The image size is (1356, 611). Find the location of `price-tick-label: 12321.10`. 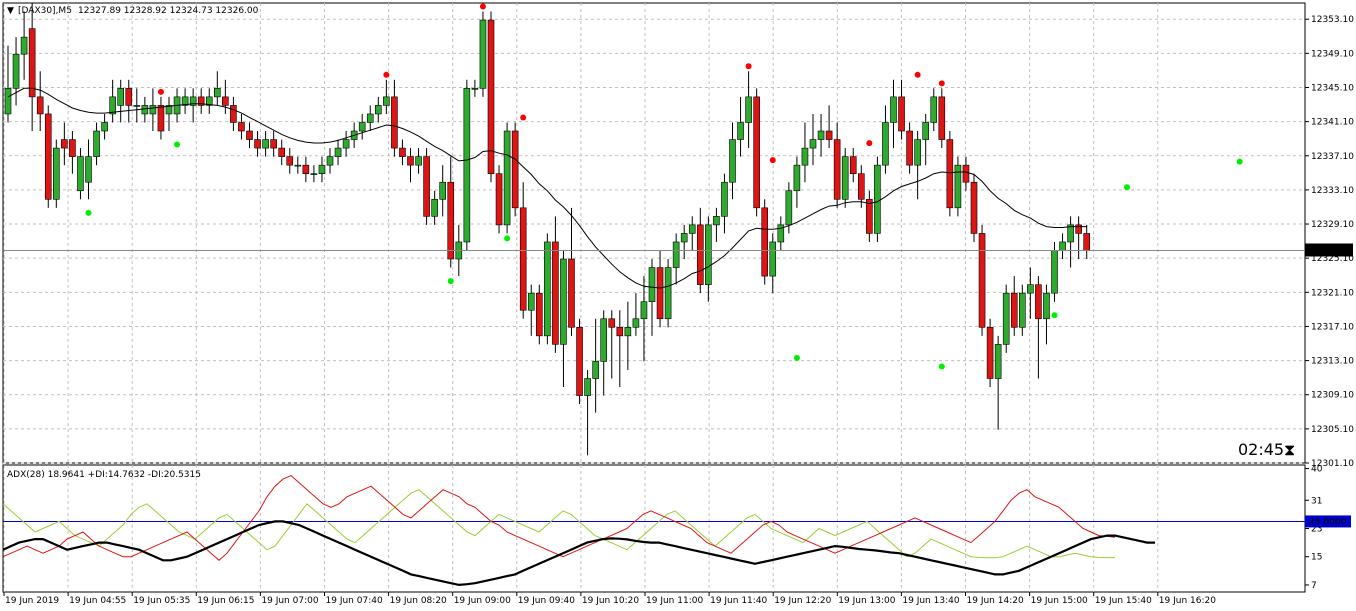

price-tick-label: 12321.10 is located at coordinates (1332, 293).